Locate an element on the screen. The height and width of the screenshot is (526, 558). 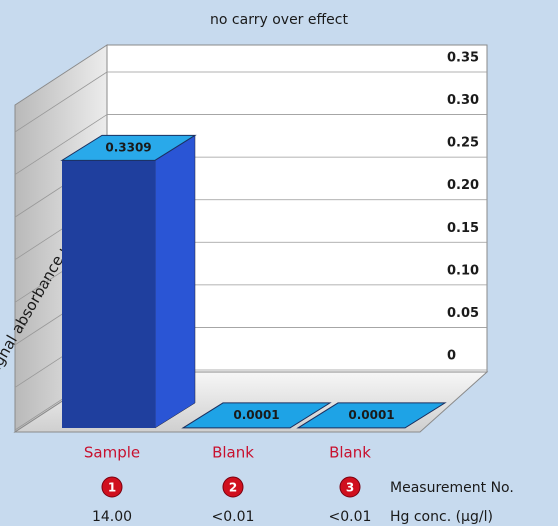
y-tick-label: 0.25 is located at coordinates (463, 143).